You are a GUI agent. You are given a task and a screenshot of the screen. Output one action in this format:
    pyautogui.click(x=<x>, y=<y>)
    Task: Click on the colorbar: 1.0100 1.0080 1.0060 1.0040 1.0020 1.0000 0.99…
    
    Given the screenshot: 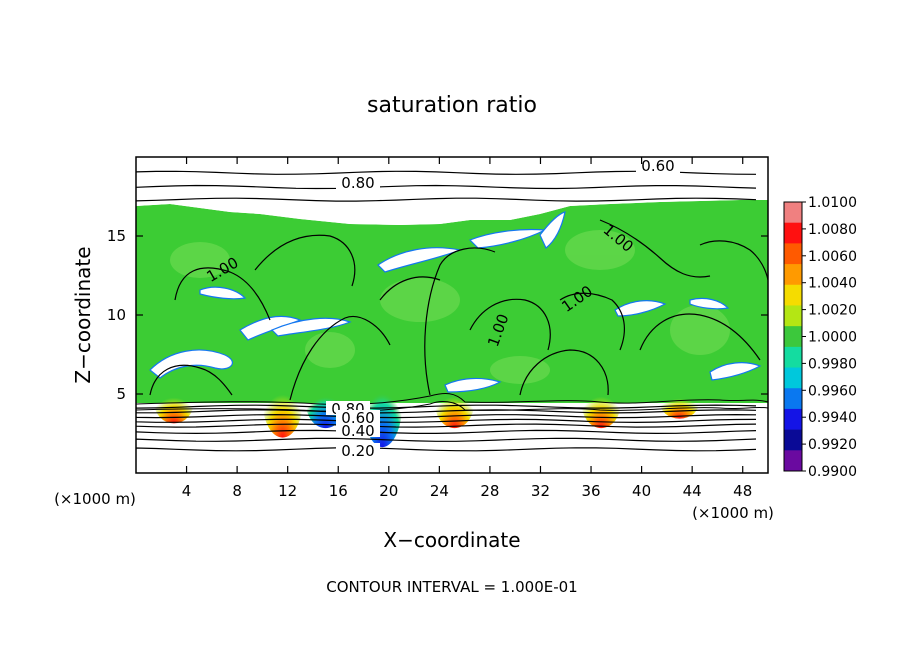 What is the action you would take?
    pyautogui.click(x=820, y=337)
    